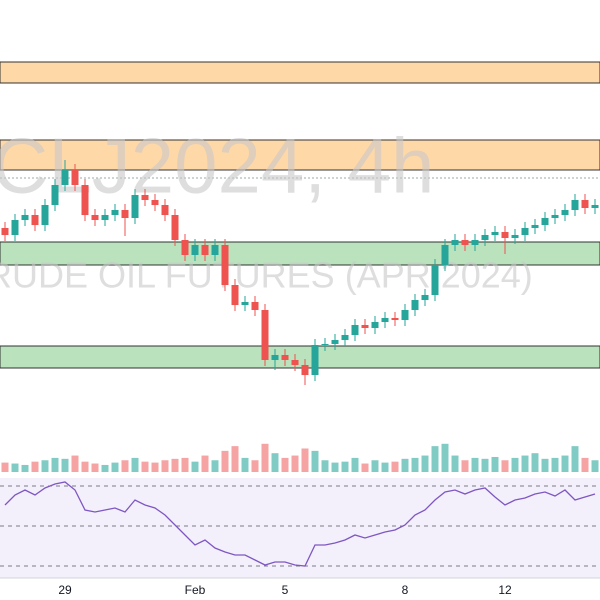 The height and width of the screenshot is (600, 600). Describe the element at coordinates (65, 590) in the screenshot. I see `x-tick-label: 29` at that location.